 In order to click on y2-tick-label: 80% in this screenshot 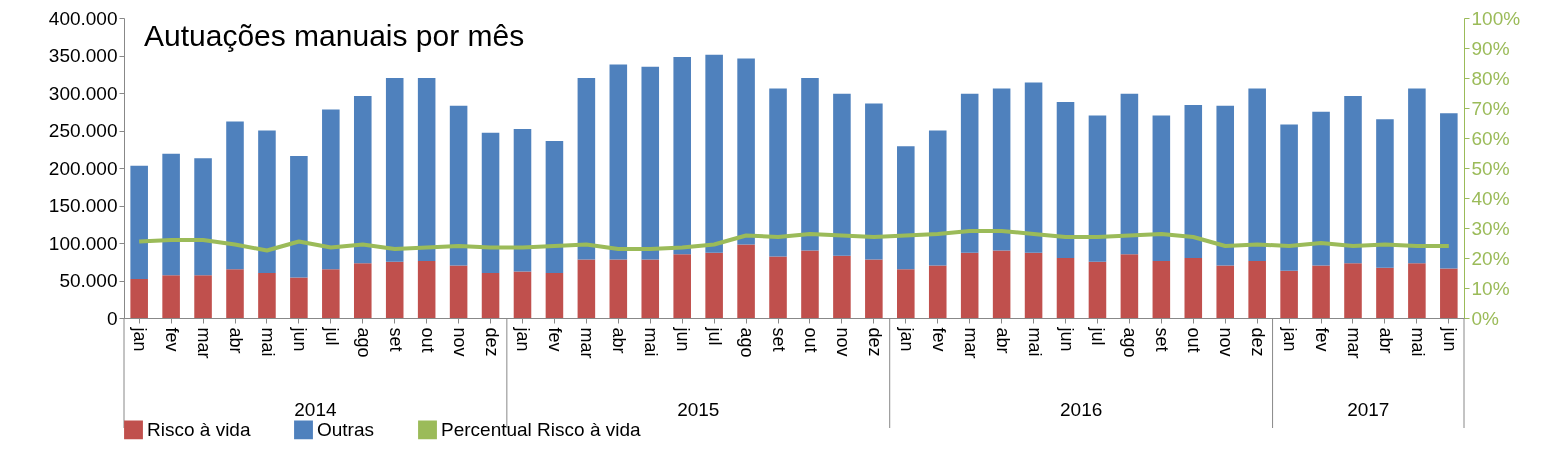, I will do `click(1490, 78)`.